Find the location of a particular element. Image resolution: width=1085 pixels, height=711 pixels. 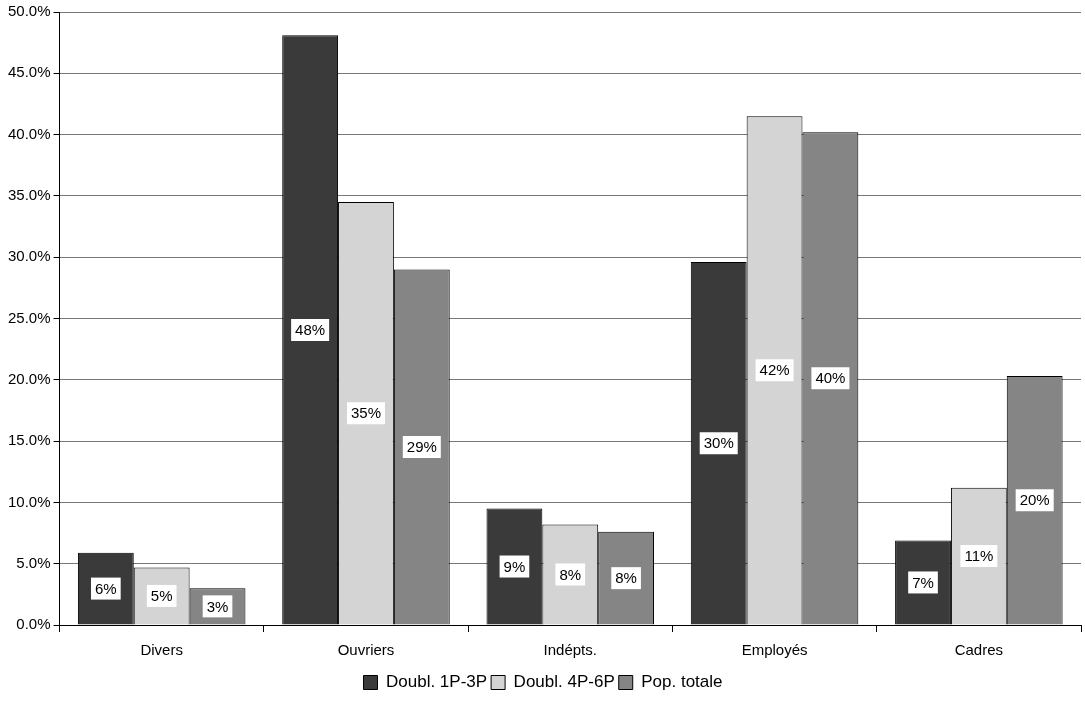

y-tick-label: 45.0% is located at coordinates (29, 72).